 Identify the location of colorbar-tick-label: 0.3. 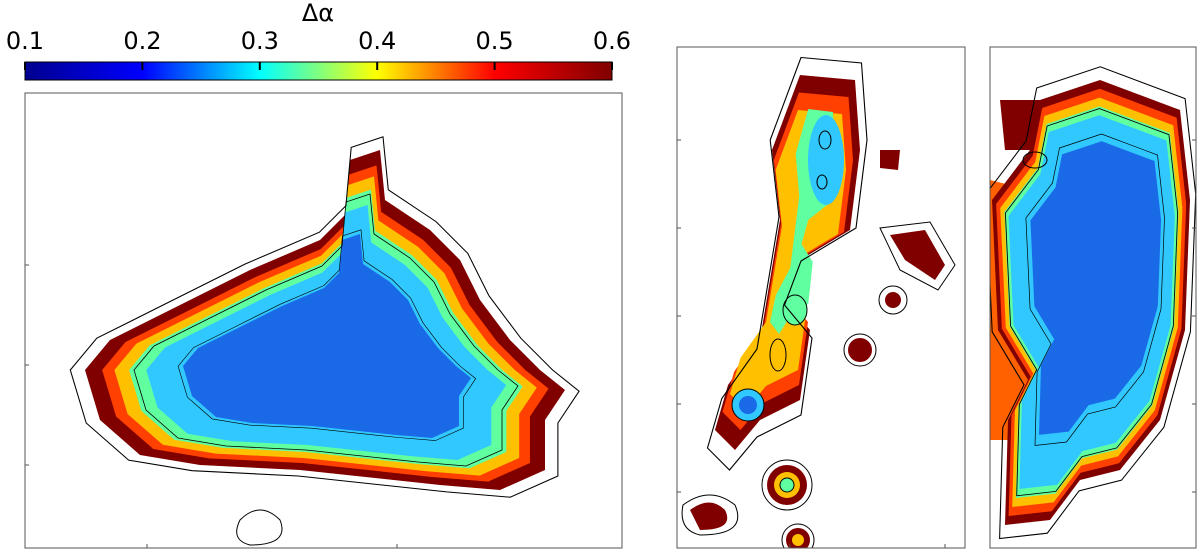
(260, 41).